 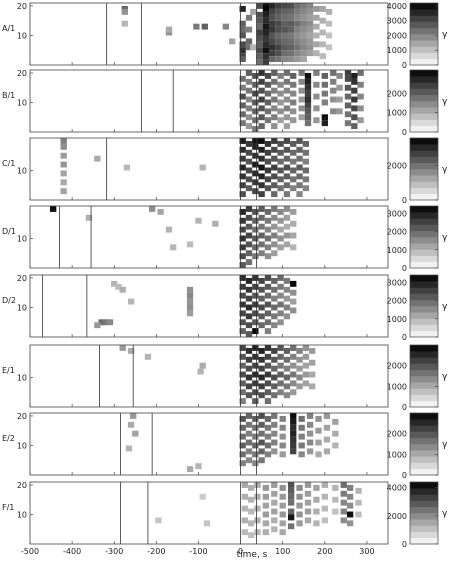 What do you see at coordinates (424, 34) in the screenshot?
I see `colorbar-frame` at bounding box center [424, 34].